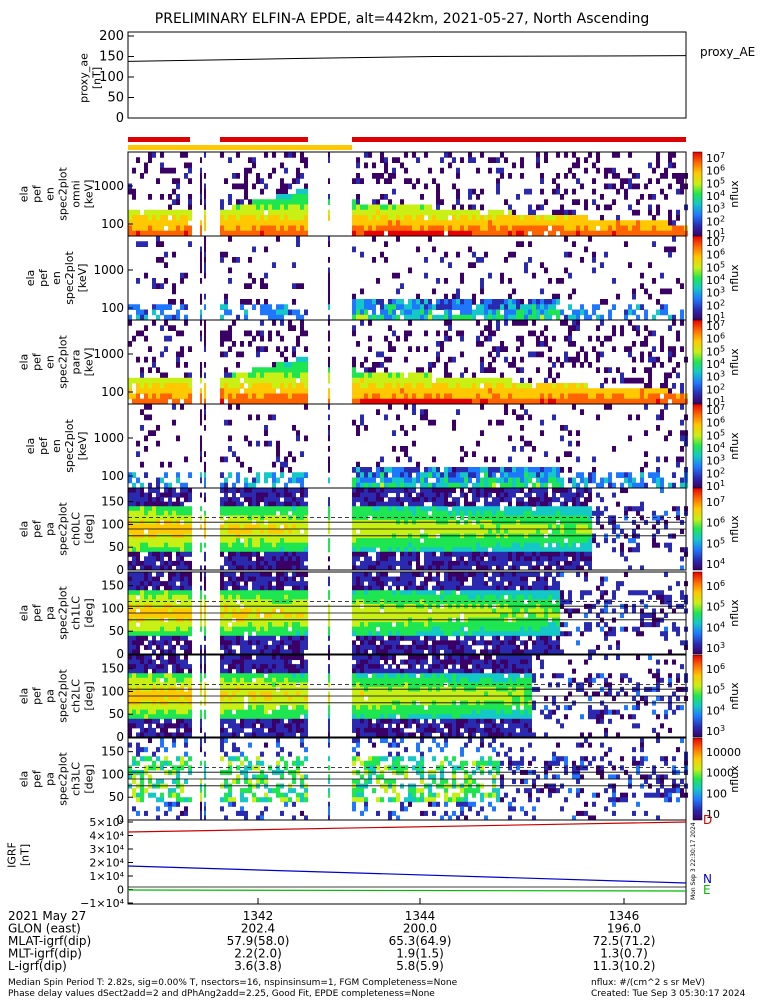 The image size is (775, 1000). Describe the element at coordinates (112, 476) in the screenshot. I see `energy-tick-label: 100` at that location.